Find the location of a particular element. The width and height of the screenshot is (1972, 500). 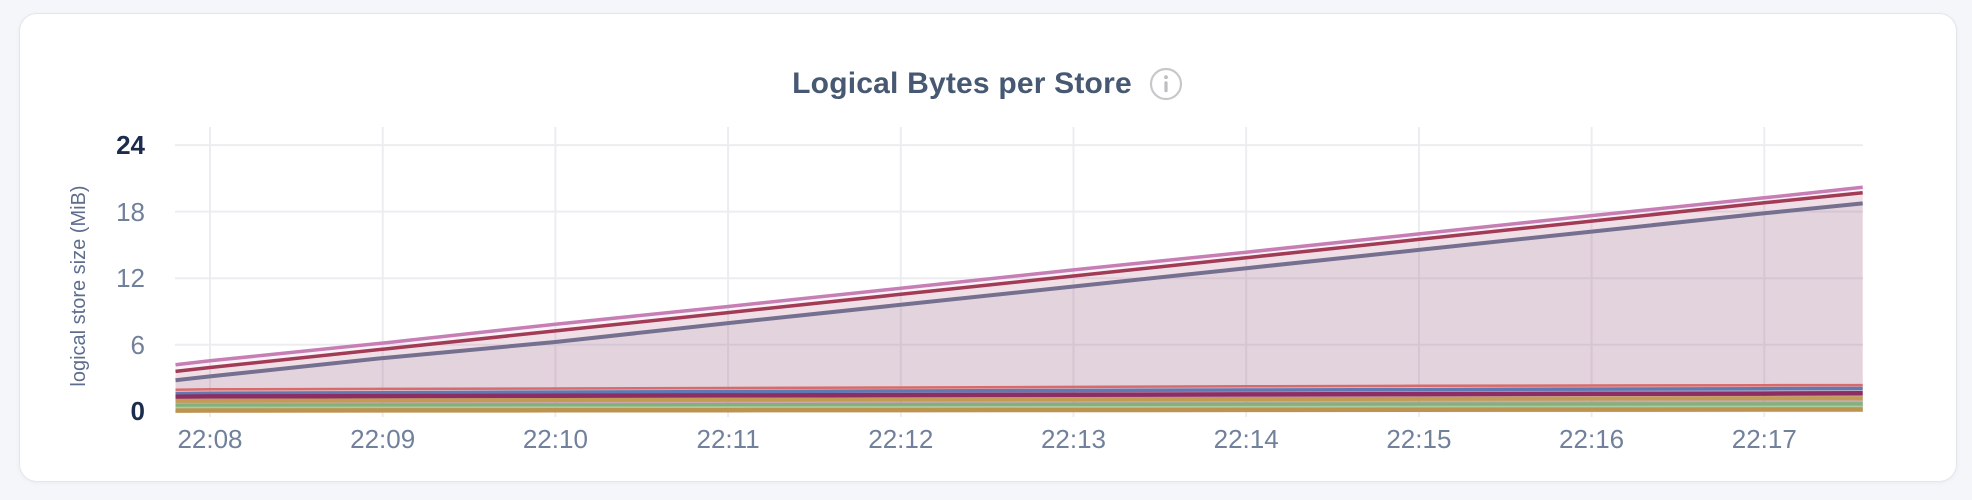

chart-title: Logical Bytes per Store is located at coordinates (962, 83).